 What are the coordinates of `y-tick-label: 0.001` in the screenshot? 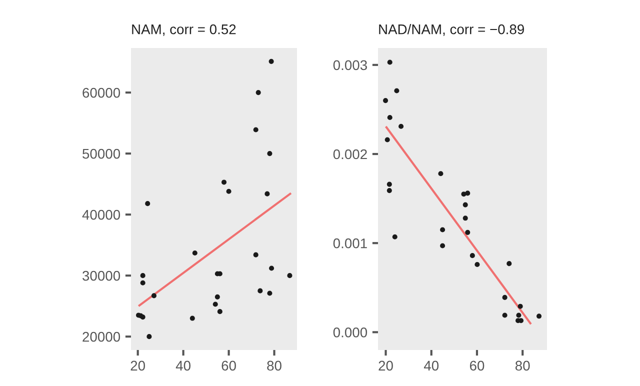 It's located at (350, 243).